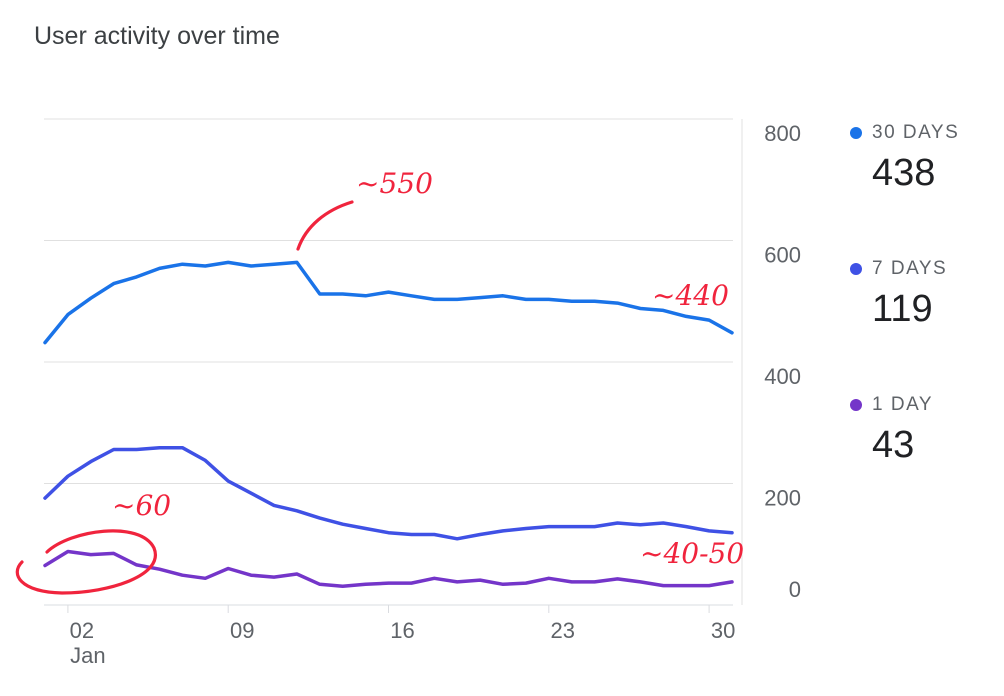  Describe the element at coordinates (87, 655) in the screenshot. I see `x-tick-sublabel-jan: Jan` at that location.